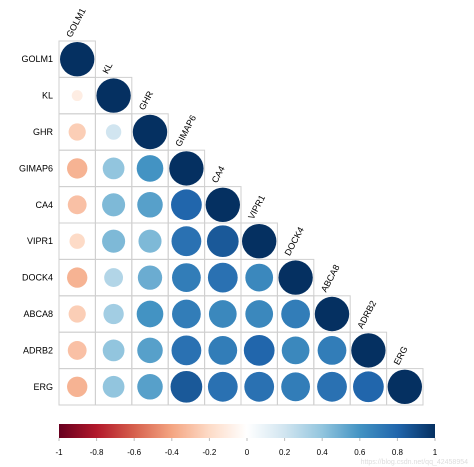 The image size is (474, 467). What do you see at coordinates (76, 22) in the screenshot?
I see `col-label-golm1: GOLM1` at bounding box center [76, 22].